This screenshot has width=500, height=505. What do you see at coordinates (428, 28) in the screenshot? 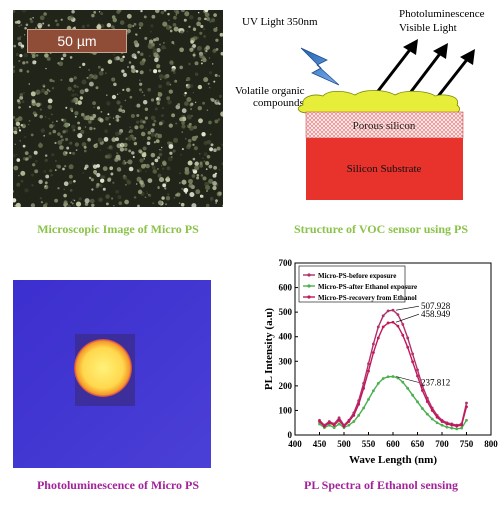
I see `visible-light-label: Visible Light` at bounding box center [428, 28].